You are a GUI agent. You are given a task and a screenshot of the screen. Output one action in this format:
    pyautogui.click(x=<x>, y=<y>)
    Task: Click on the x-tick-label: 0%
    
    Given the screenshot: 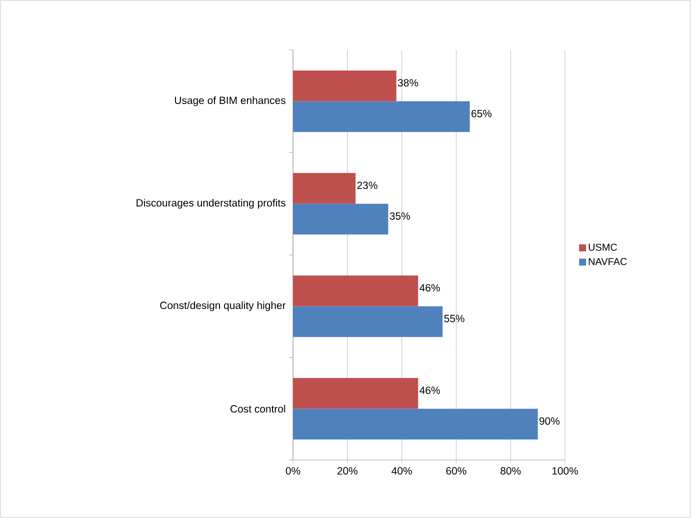 What is the action you would take?
    pyautogui.click(x=293, y=471)
    